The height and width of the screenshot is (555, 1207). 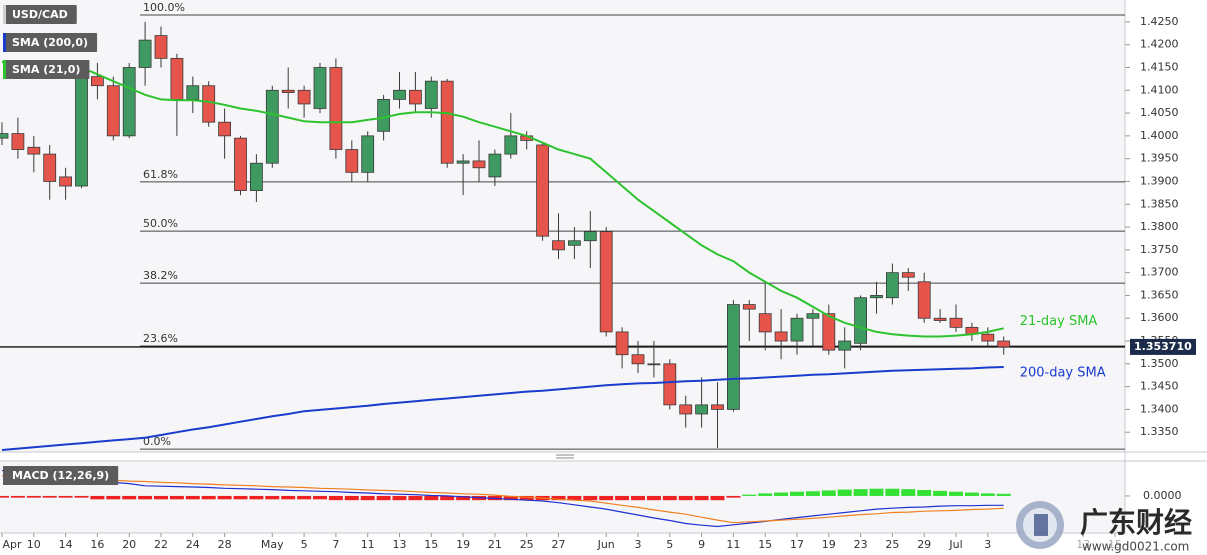 What do you see at coordinates (304, 544) in the screenshot?
I see `x-tick-label: 5` at bounding box center [304, 544].